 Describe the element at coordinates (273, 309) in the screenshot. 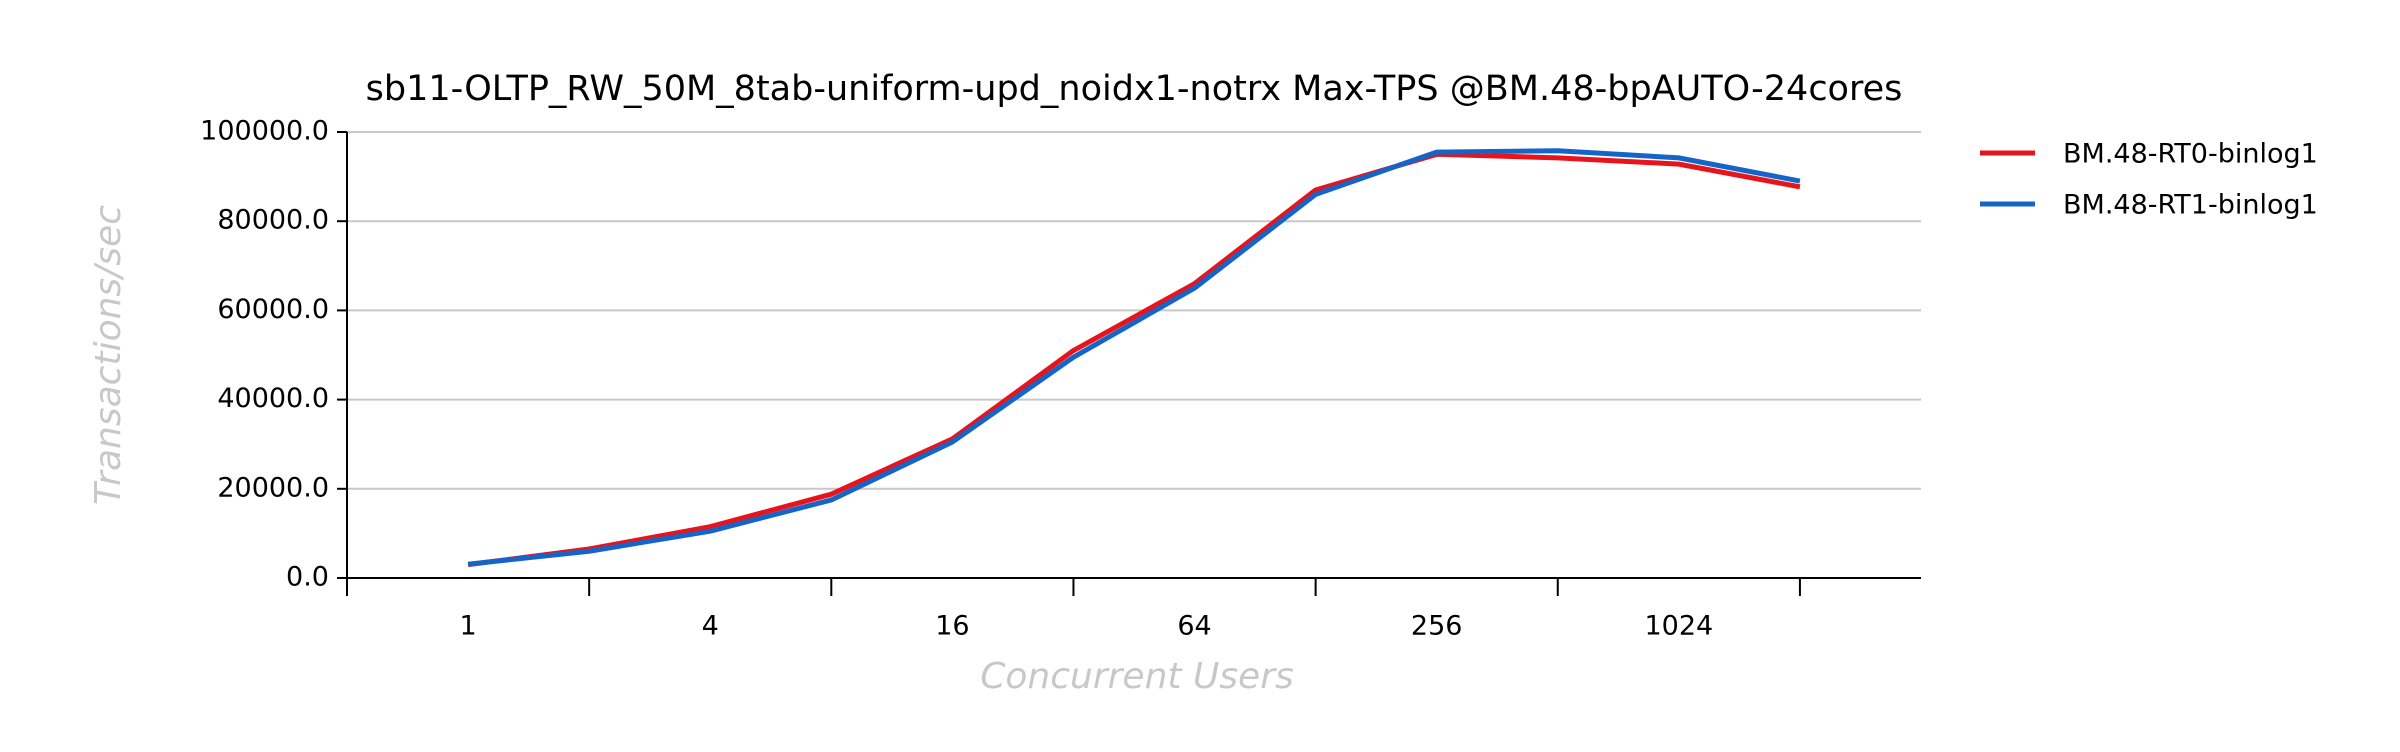

I see `y-tick-label: 60000.0` at that location.